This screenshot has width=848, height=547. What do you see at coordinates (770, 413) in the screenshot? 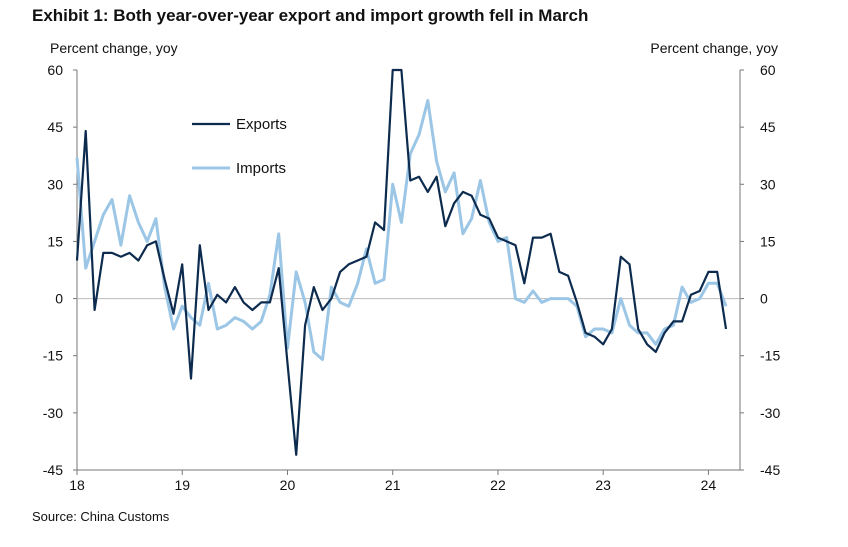
I see `y-tick-label-right: -30` at bounding box center [770, 413].